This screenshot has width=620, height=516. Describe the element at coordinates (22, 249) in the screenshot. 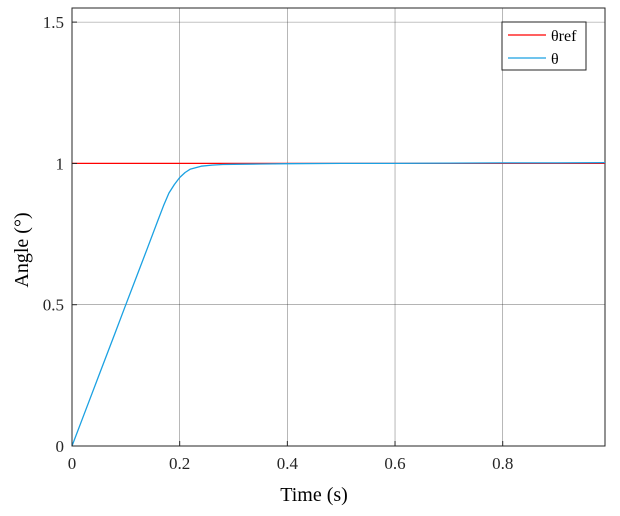

I see `y-axis-label: Angle (°)` at that location.